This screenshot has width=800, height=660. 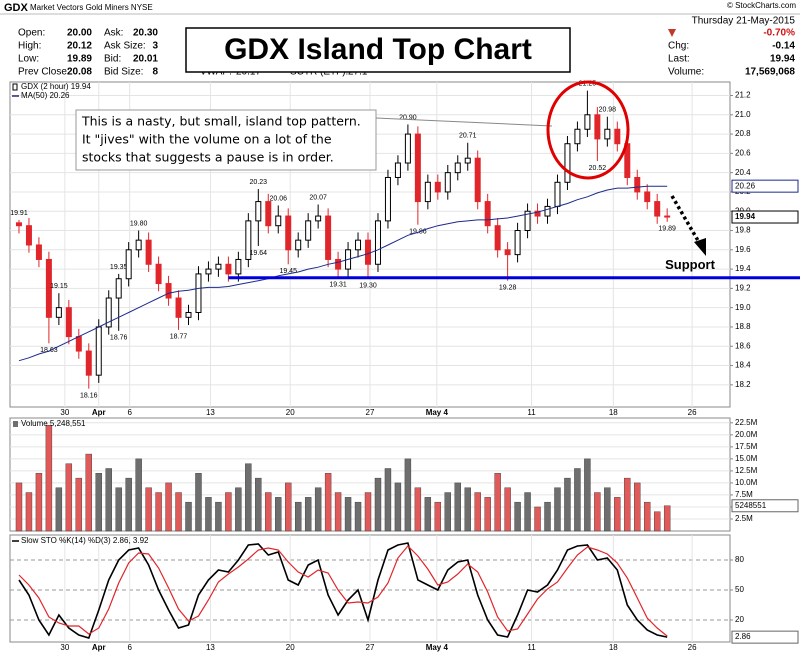 I want to click on y-tick-label: 12.5M, so click(x=746, y=470).